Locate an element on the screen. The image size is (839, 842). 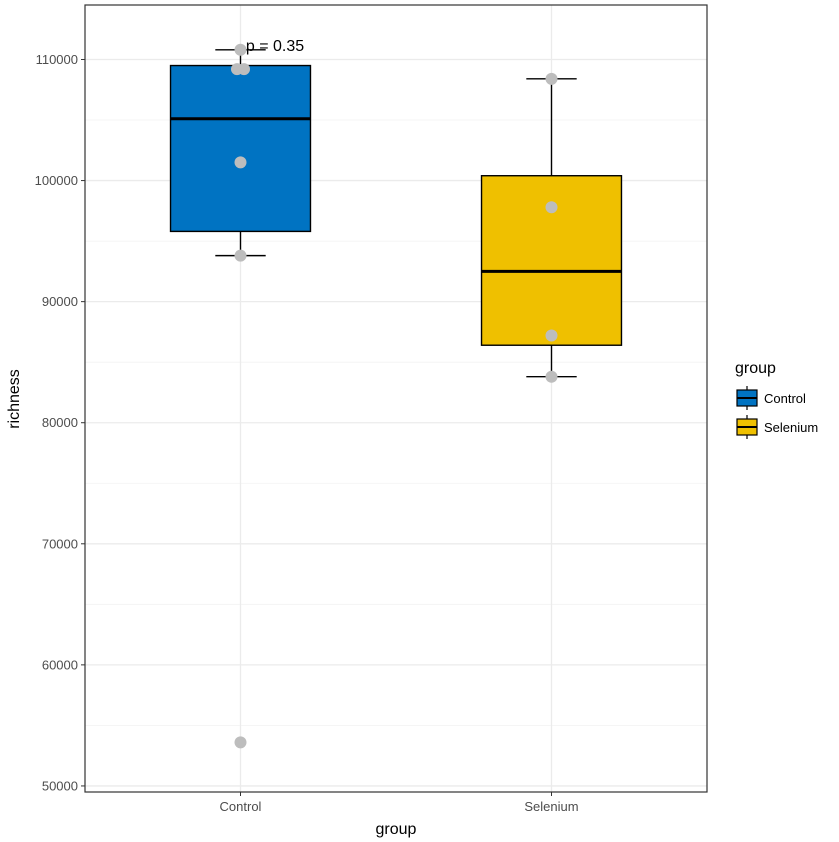
legend-key-control: Control is located at coordinates (771, 398).